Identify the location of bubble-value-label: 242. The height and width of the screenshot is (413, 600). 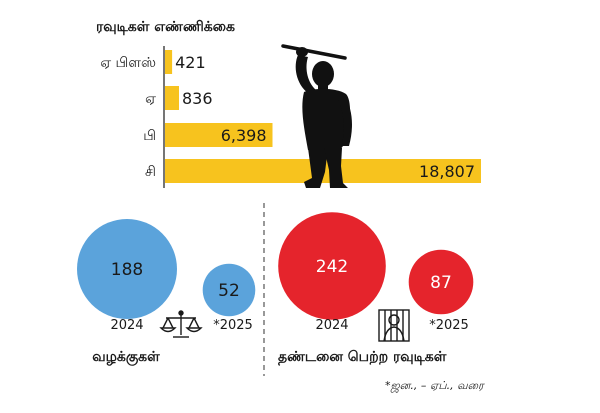
(332, 267).